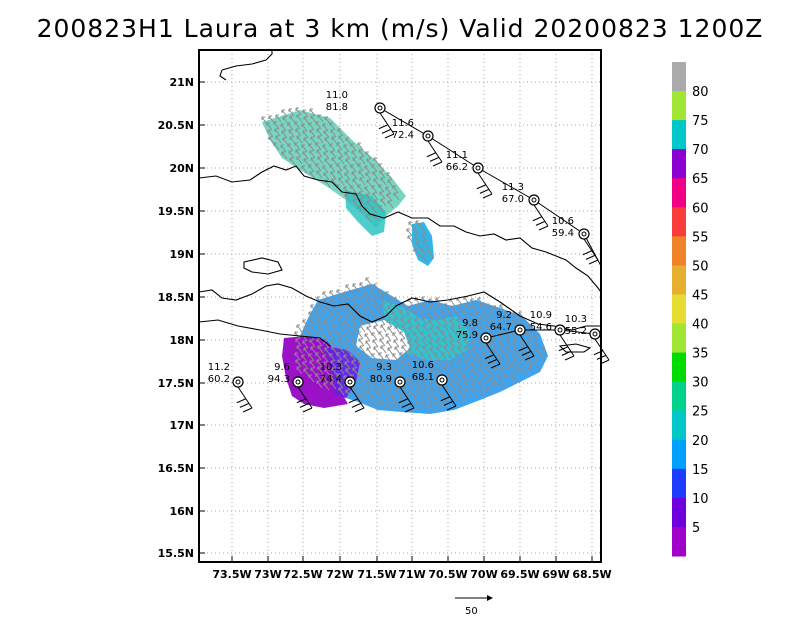  What do you see at coordinates (478, 343) in the screenshot?
I see `station-marker: 9.875.9` at bounding box center [478, 343].